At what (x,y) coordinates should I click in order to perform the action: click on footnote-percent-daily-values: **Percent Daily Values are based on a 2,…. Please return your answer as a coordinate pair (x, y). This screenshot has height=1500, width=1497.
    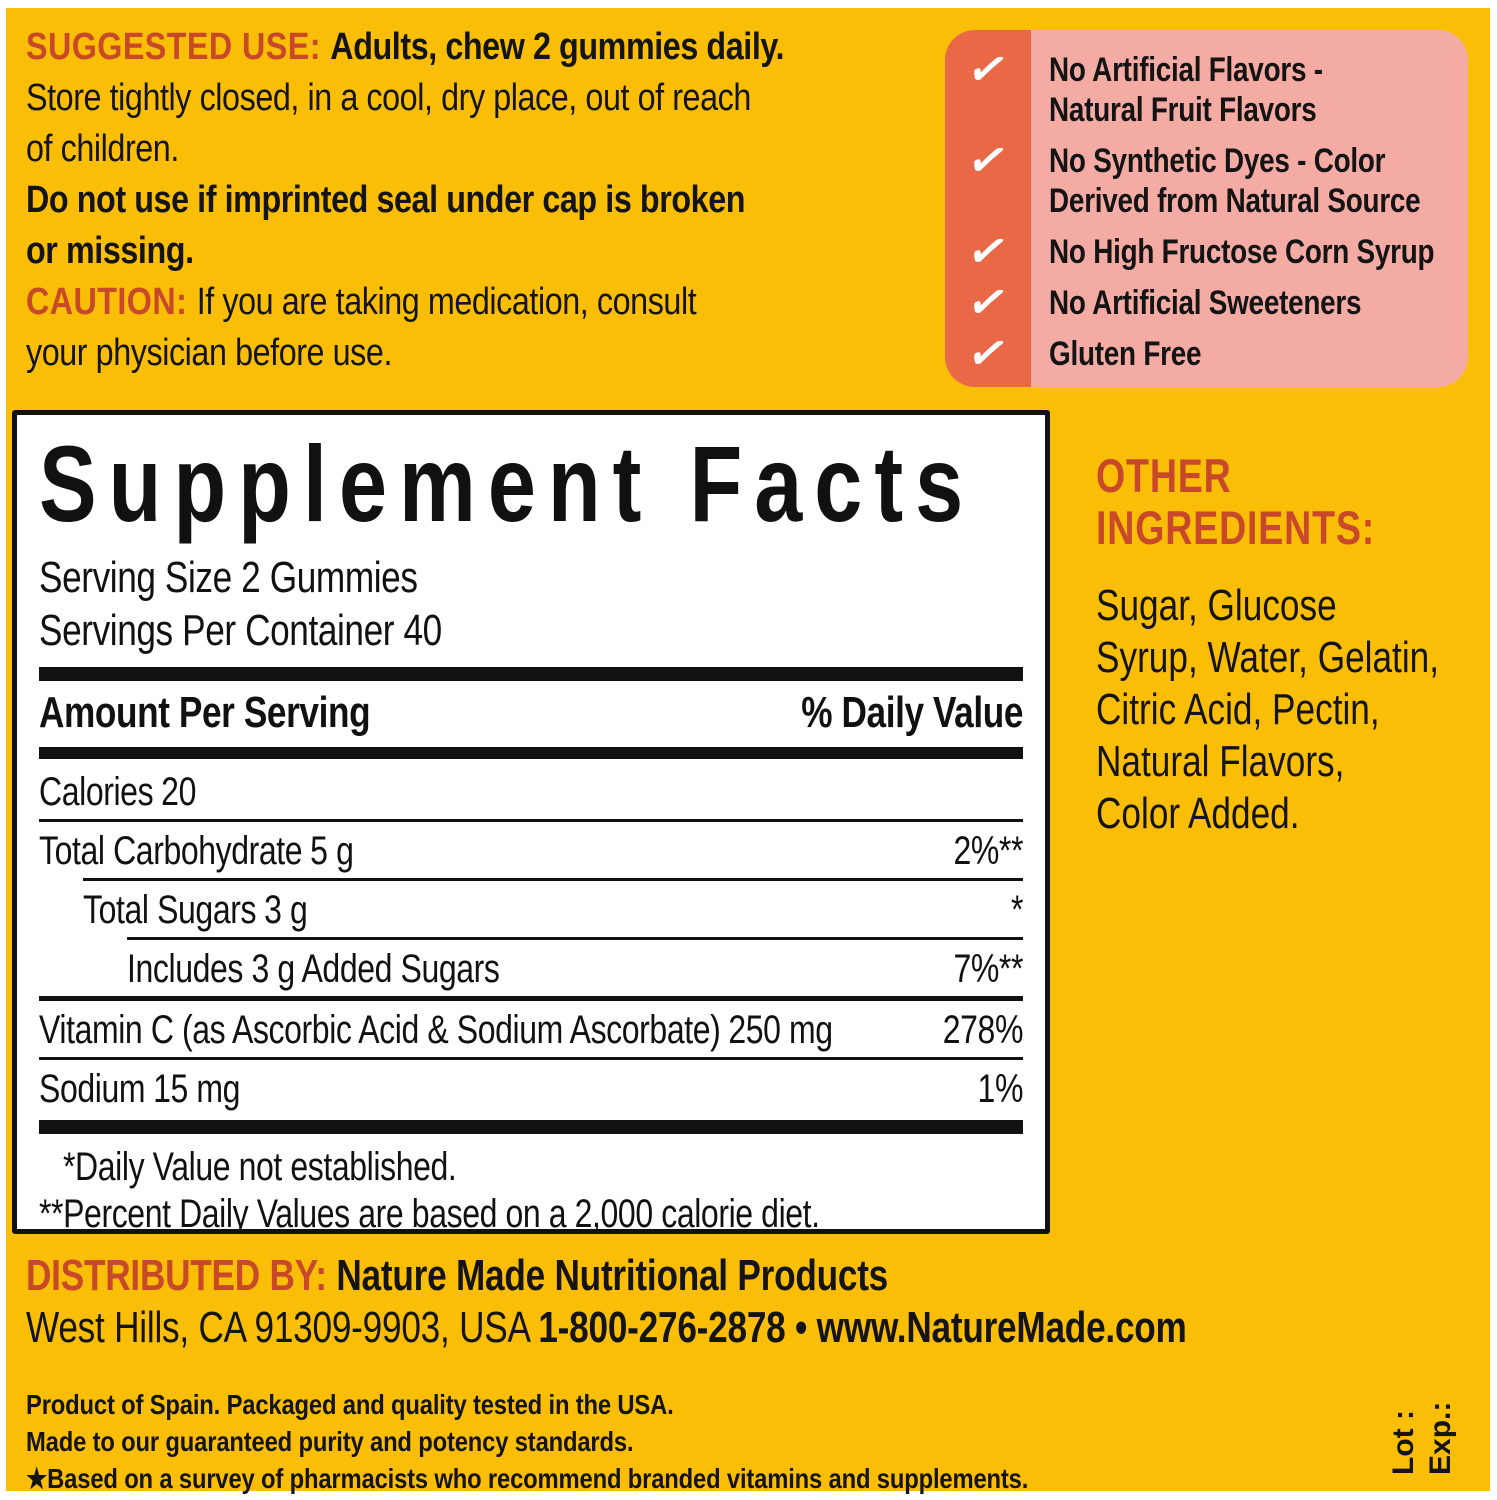
    Looking at the image, I should click on (429, 1213).